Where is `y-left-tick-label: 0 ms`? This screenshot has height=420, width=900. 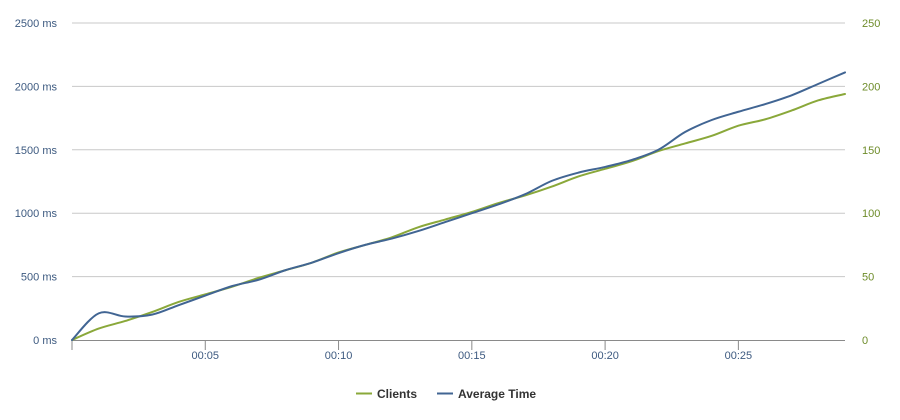 y-left-tick-label: 0 ms is located at coordinates (45, 341).